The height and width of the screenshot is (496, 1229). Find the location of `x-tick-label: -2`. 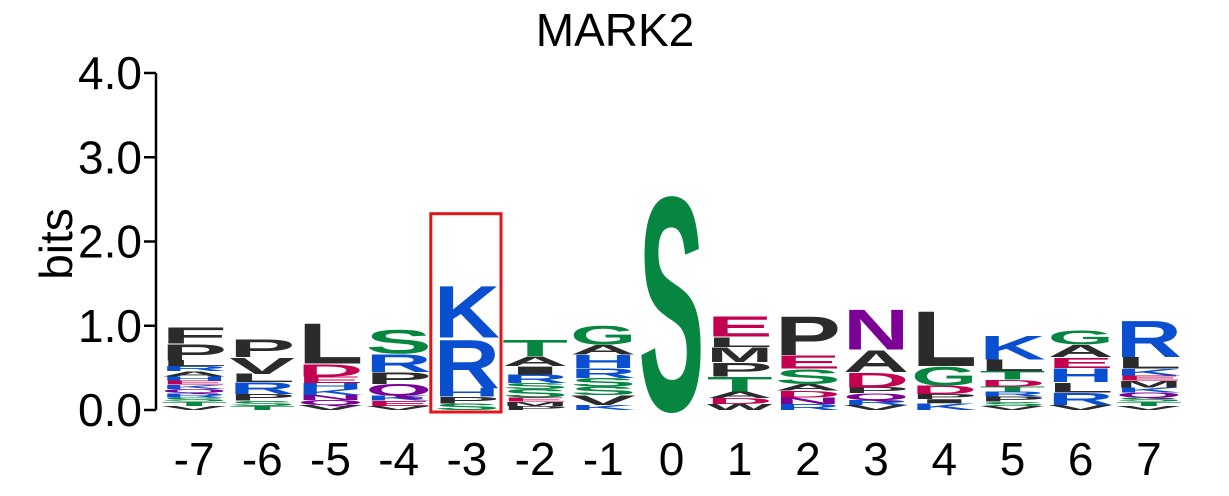

x-tick-label: -2 is located at coordinates (535, 459).